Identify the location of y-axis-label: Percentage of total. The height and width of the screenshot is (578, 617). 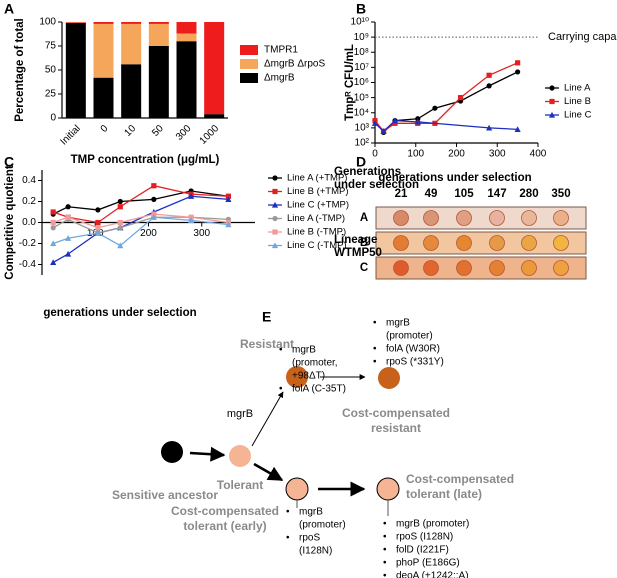
(20, 70).